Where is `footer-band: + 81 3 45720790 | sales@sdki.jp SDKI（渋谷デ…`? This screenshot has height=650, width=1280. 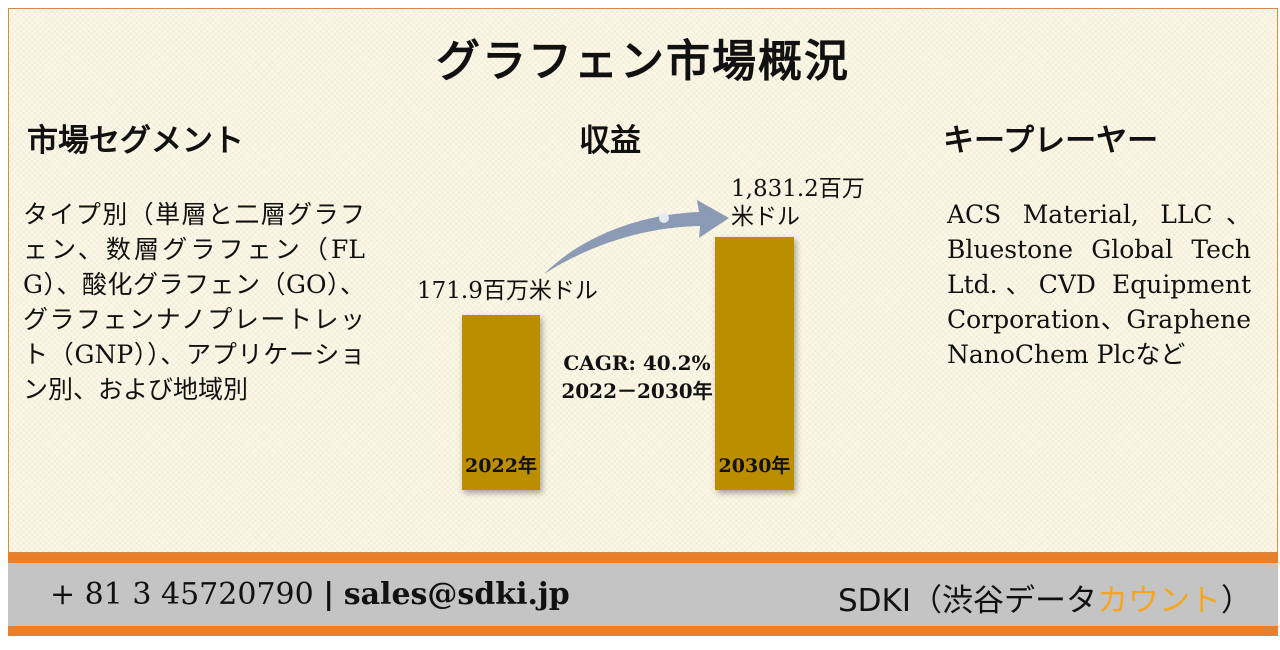
footer-band: + 81 3 45720790 | sales@sdki.jp SDKI（渋谷デ… is located at coordinates (643, 594).